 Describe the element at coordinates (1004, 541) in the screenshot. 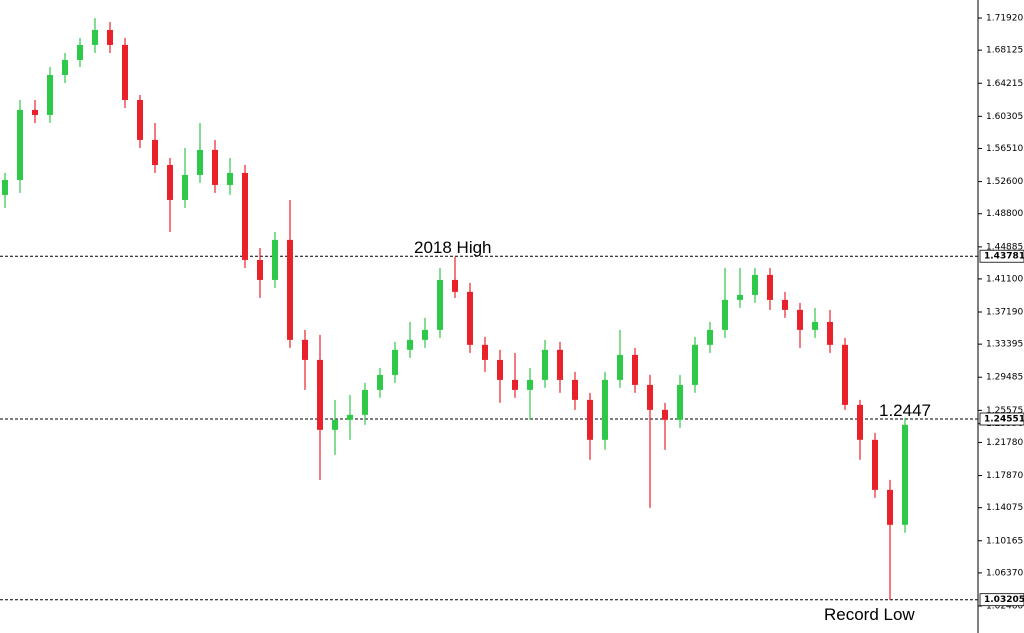

I see `y-tick-label: 1.10165` at that location.